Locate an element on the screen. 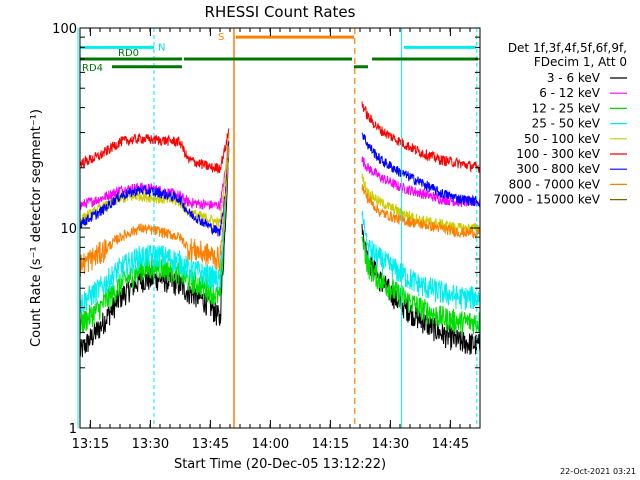  legend-label-2: 12 - 25 keV is located at coordinates (566, 108).